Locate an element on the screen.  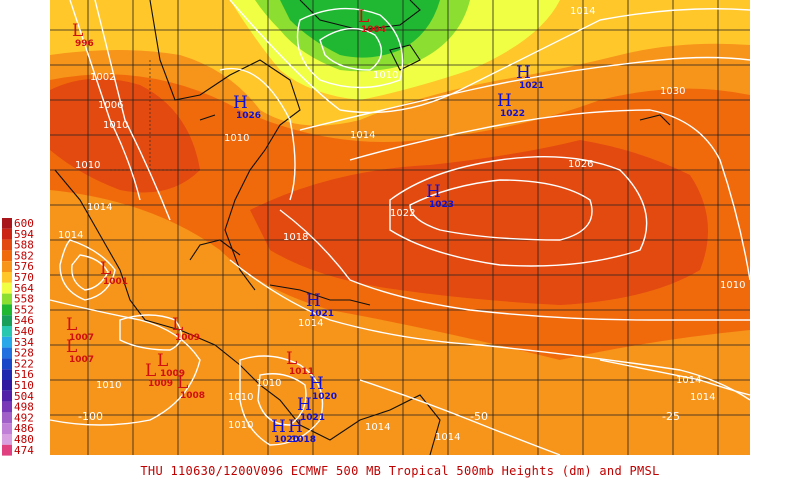
pressure-center-value: 996 is located at coordinates (84, 44).